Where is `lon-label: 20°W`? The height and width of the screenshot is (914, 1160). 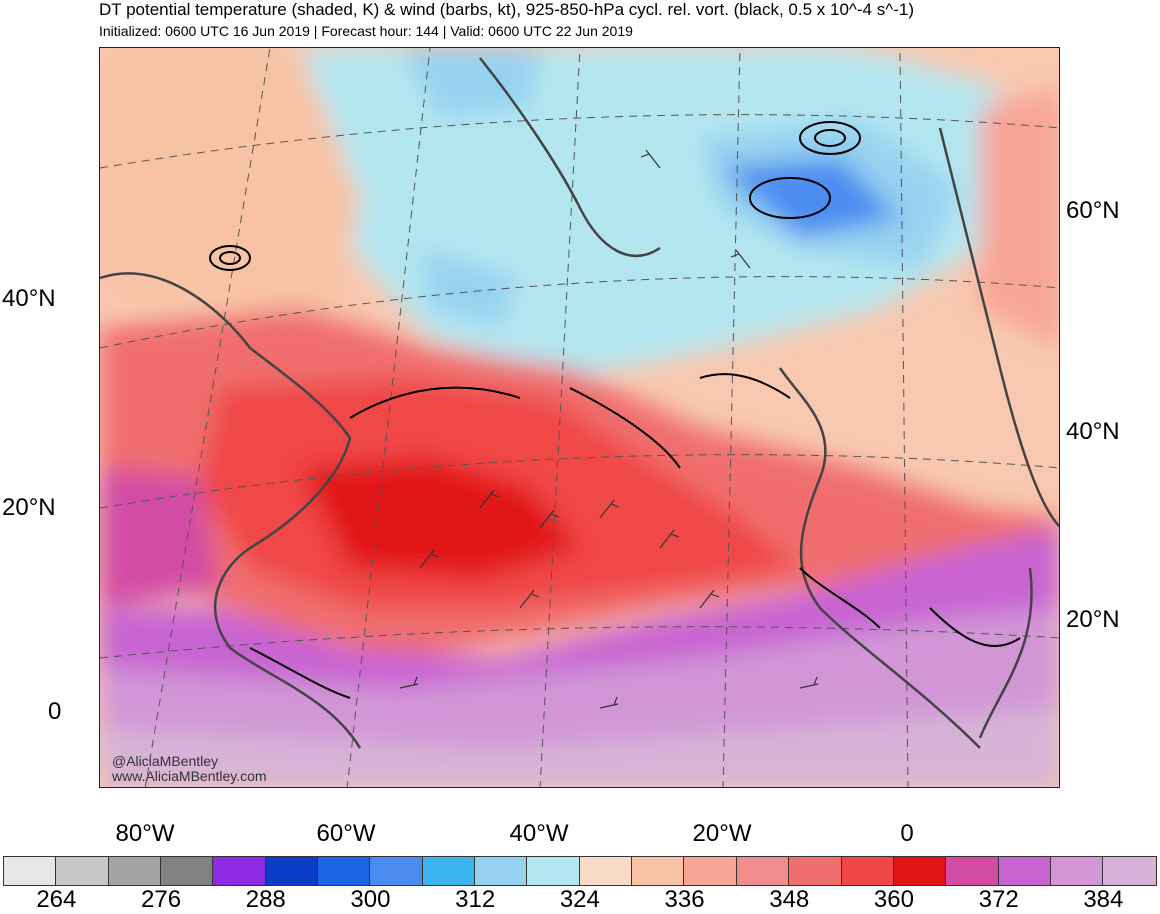
lon-label: 20°W is located at coordinates (722, 833).